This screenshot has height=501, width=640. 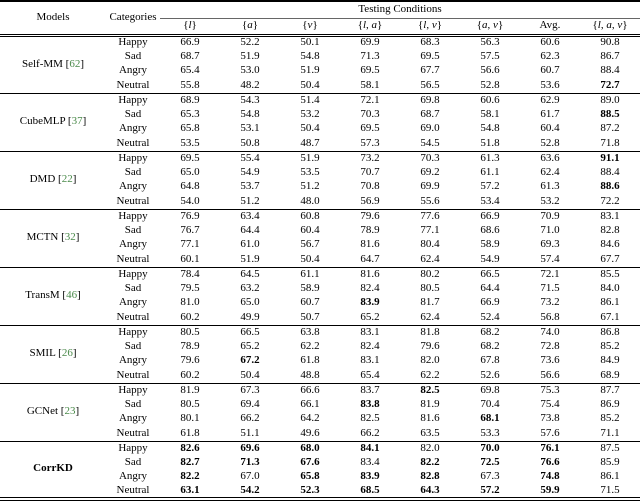 I want to click on condition-header: {a, v}, so click(x=490, y=27).